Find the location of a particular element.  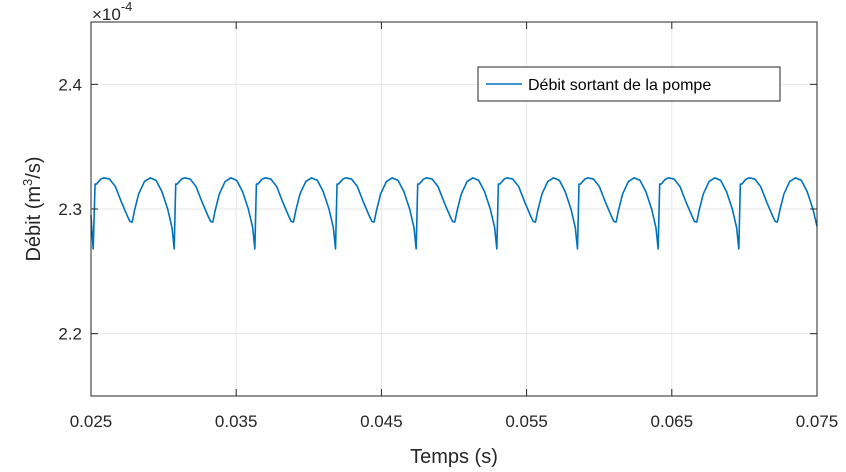

legend: Débit sortant de la pompe is located at coordinates (629, 84).